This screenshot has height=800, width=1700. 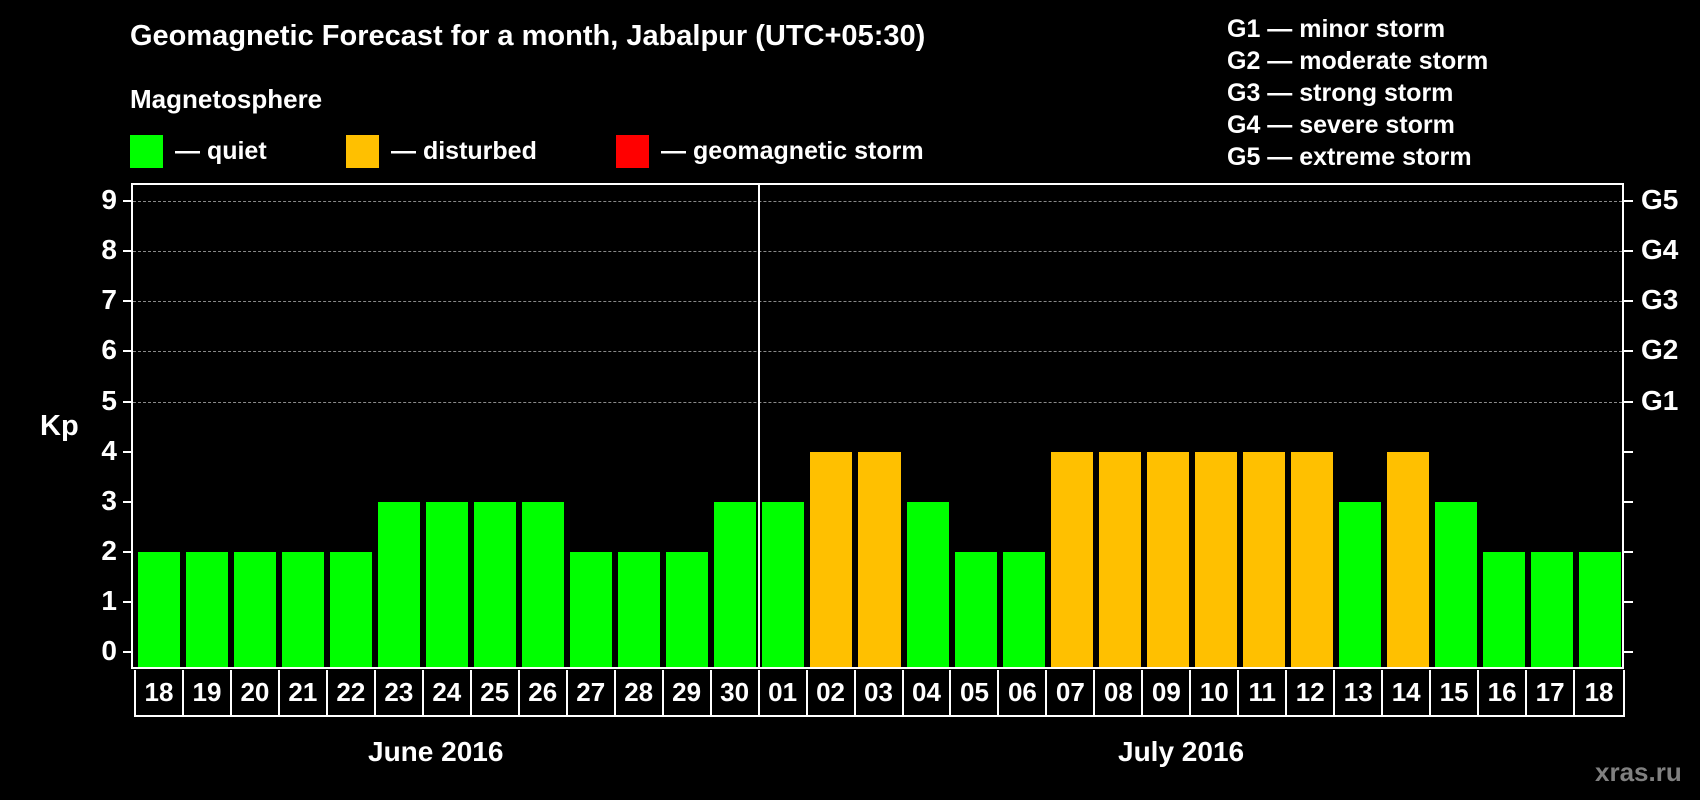 I want to click on legend-quiet: — quiet, so click(x=198, y=151).